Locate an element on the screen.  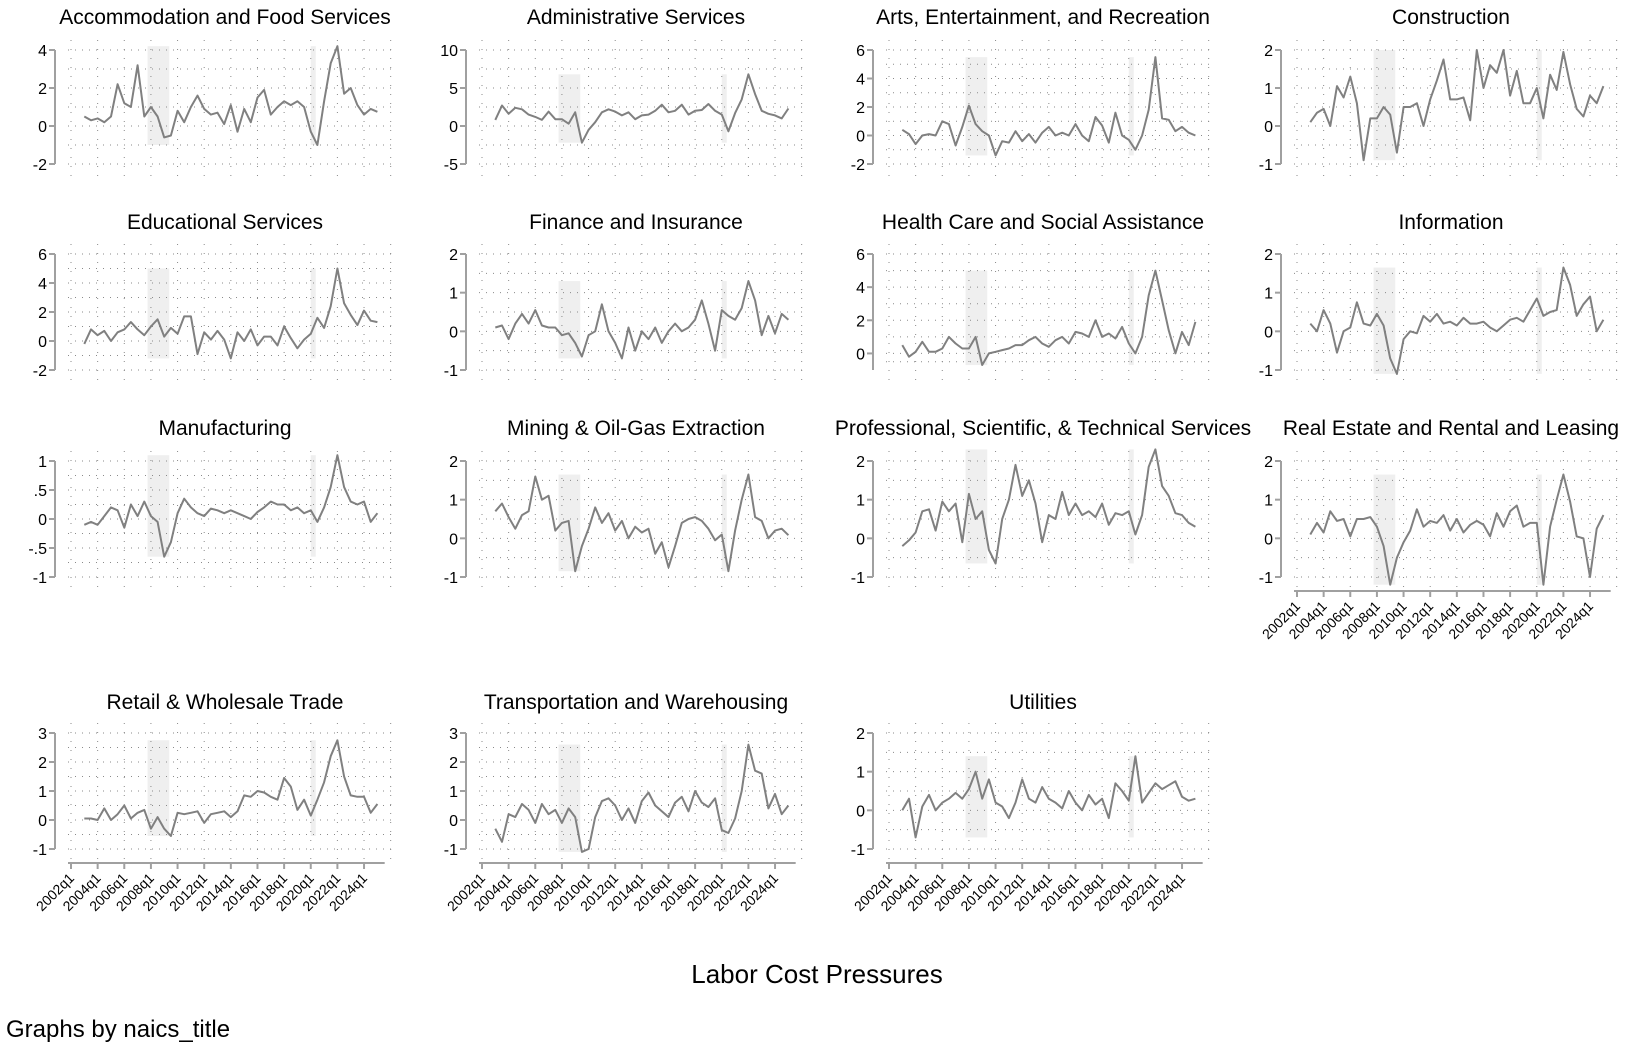
panel: Finance and Insurance -1 0 1 2 is located at coordinates (625, 296).